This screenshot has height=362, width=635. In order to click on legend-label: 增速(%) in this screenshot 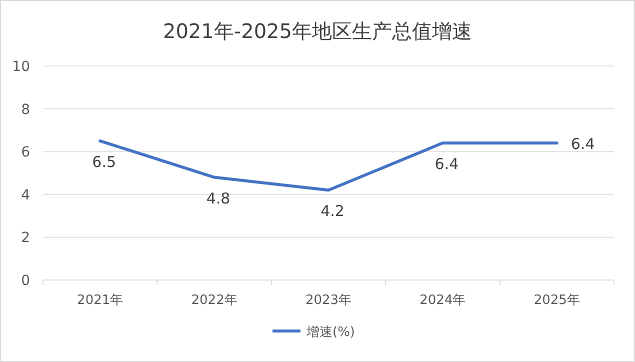, I will do `click(330, 332)`.